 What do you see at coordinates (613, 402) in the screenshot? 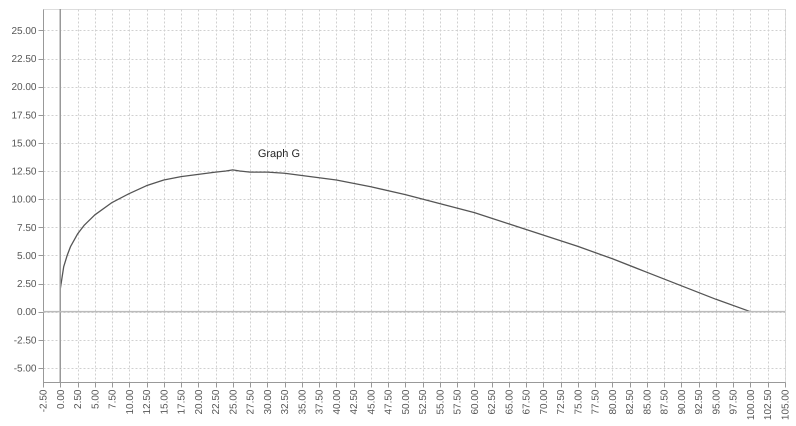
I see `x-tick-label: 80.00` at bounding box center [613, 402].